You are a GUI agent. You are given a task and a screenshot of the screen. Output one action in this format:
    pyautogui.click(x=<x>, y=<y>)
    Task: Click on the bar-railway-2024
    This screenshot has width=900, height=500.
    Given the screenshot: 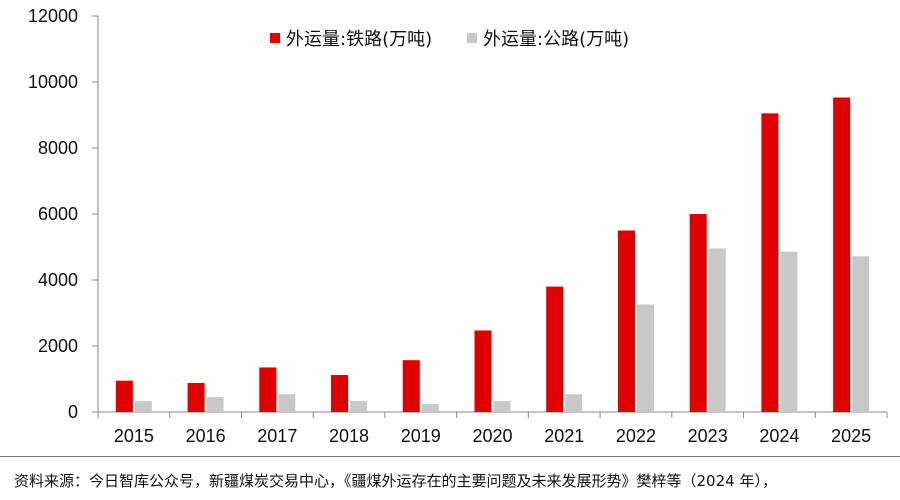 What is the action you would take?
    pyautogui.click(x=770, y=262)
    